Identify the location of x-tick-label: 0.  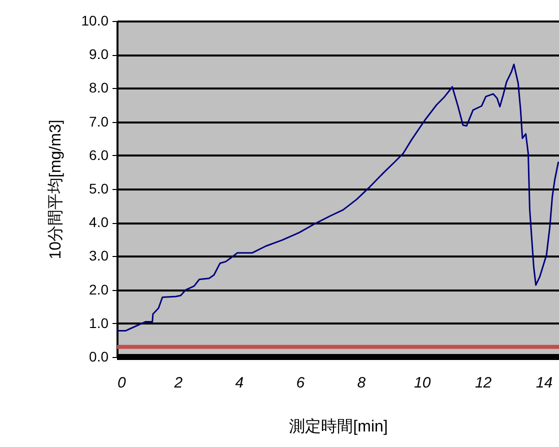
(122, 383).